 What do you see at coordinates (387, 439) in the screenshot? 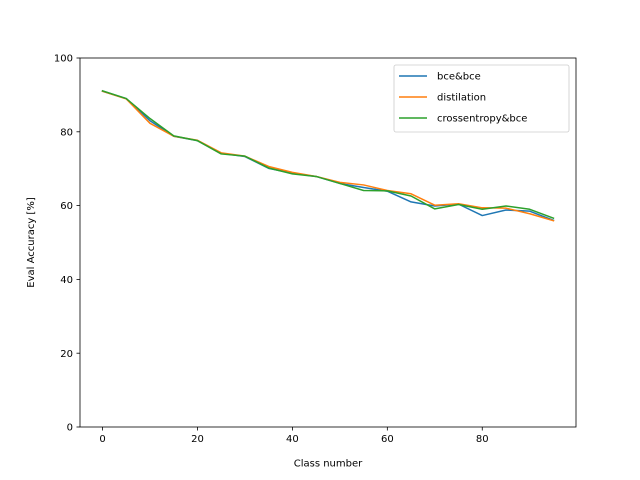
I see `x-tick-label-3: 60` at bounding box center [387, 439].